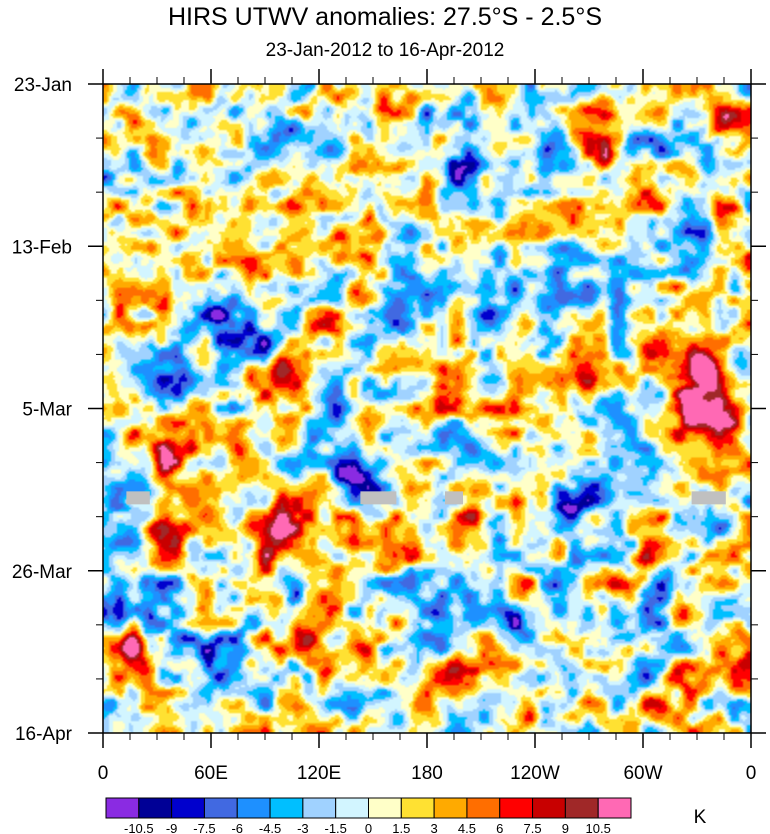  Describe the element at coordinates (335, 827) in the screenshot. I see `colorbar-label: -1.5` at that location.